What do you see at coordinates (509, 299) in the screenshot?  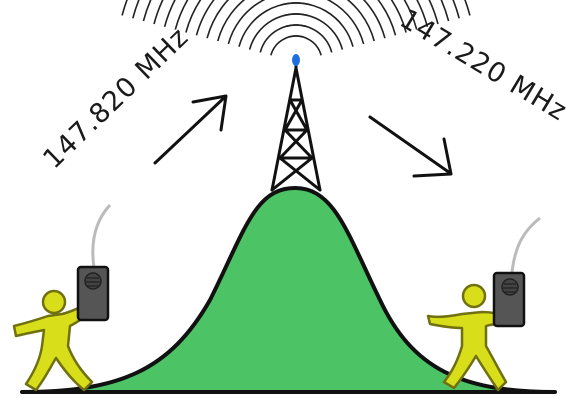 I see `handheld-radio-icon-right` at bounding box center [509, 299].